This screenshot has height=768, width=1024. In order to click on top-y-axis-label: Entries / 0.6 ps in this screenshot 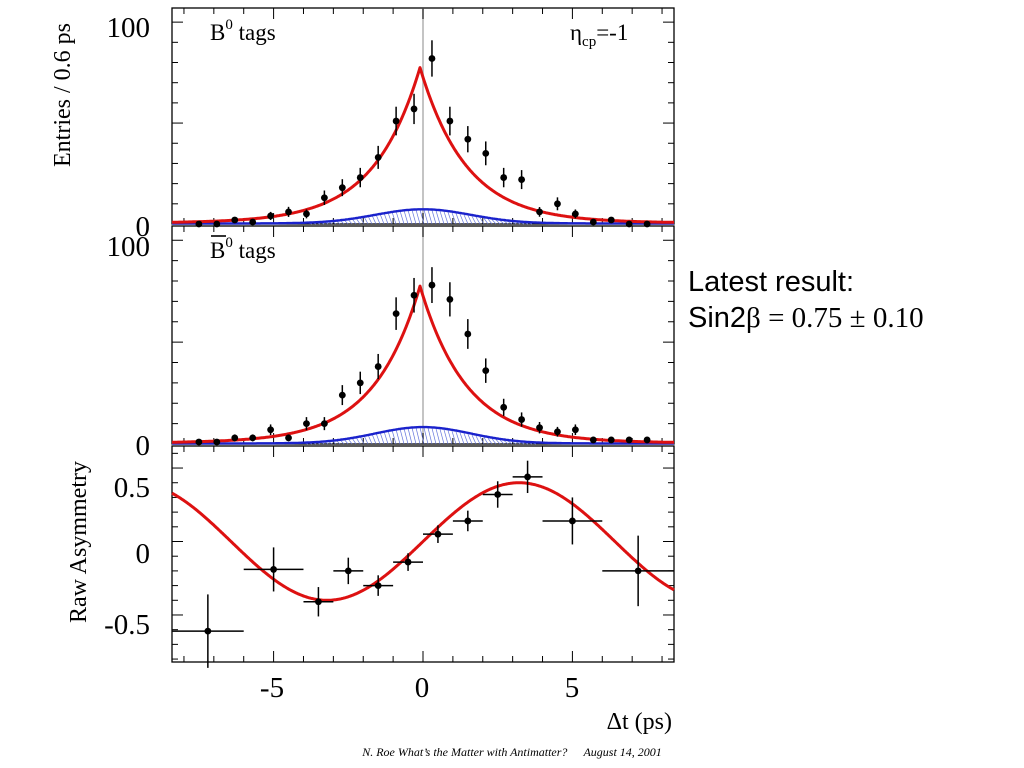, I will do `click(63, 95)`.